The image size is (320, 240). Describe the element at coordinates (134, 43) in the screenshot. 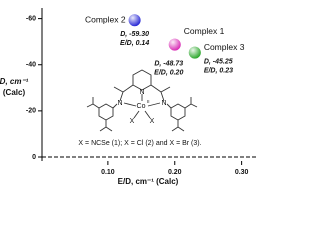

I see `x-value-label: E/D, 0.14` at that location.